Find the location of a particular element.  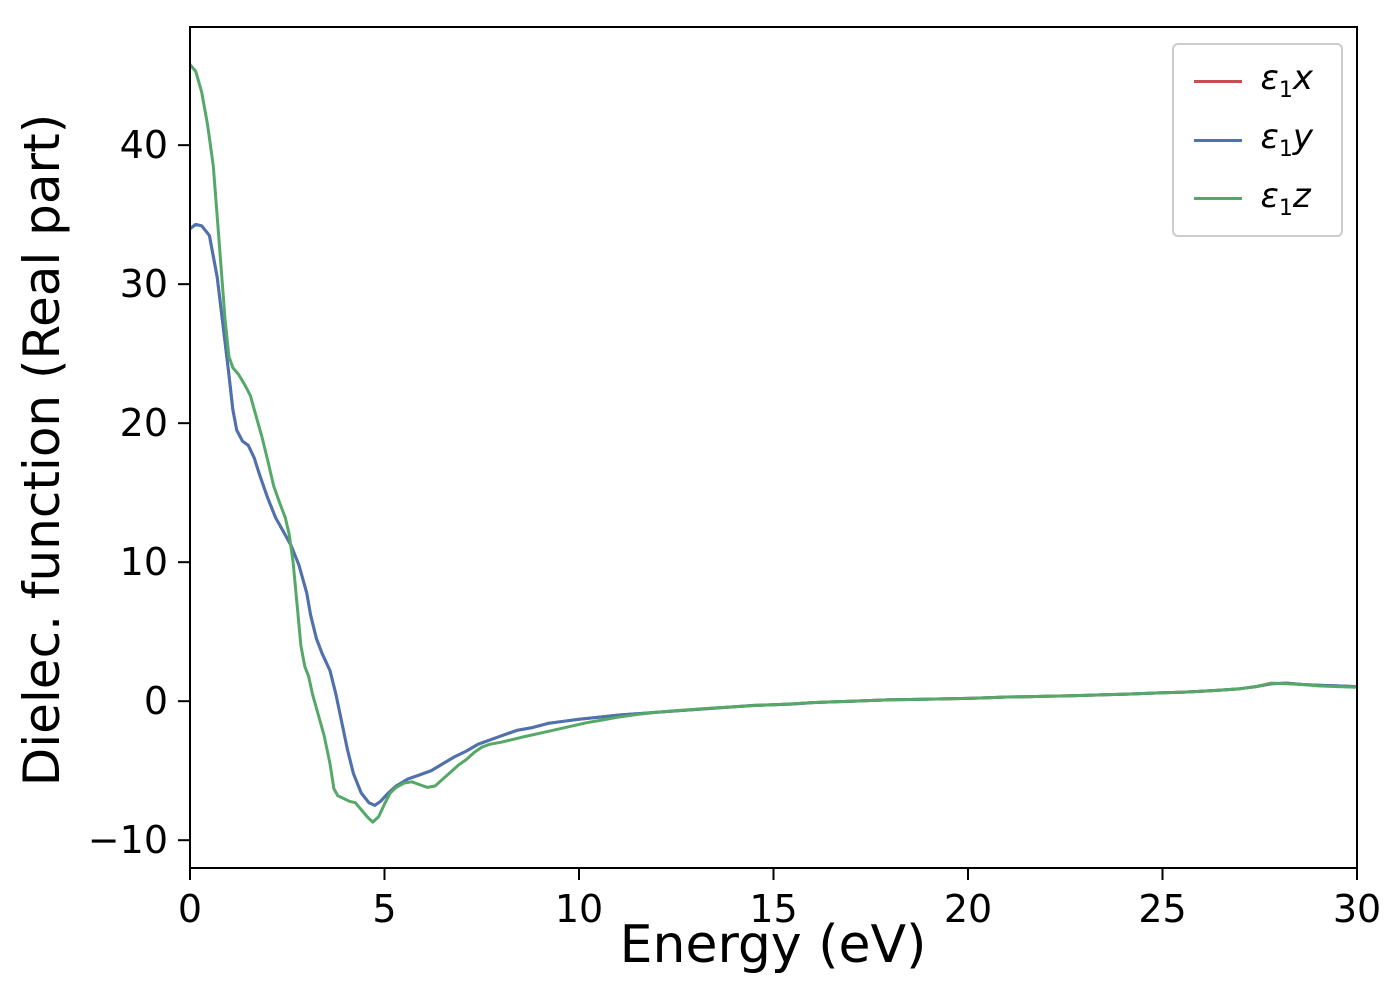

legend-line-swatch-eps1y is located at coordinates (1218, 140).